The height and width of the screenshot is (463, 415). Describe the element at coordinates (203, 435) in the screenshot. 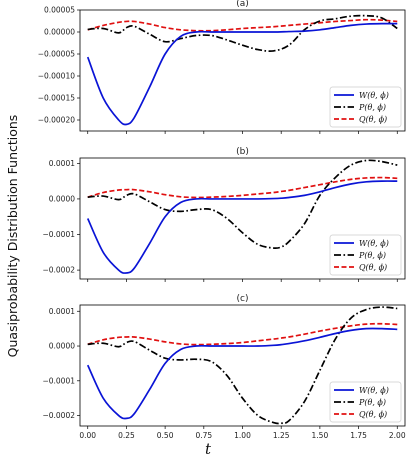

I see `x-tick-label: 0.75` at that location.